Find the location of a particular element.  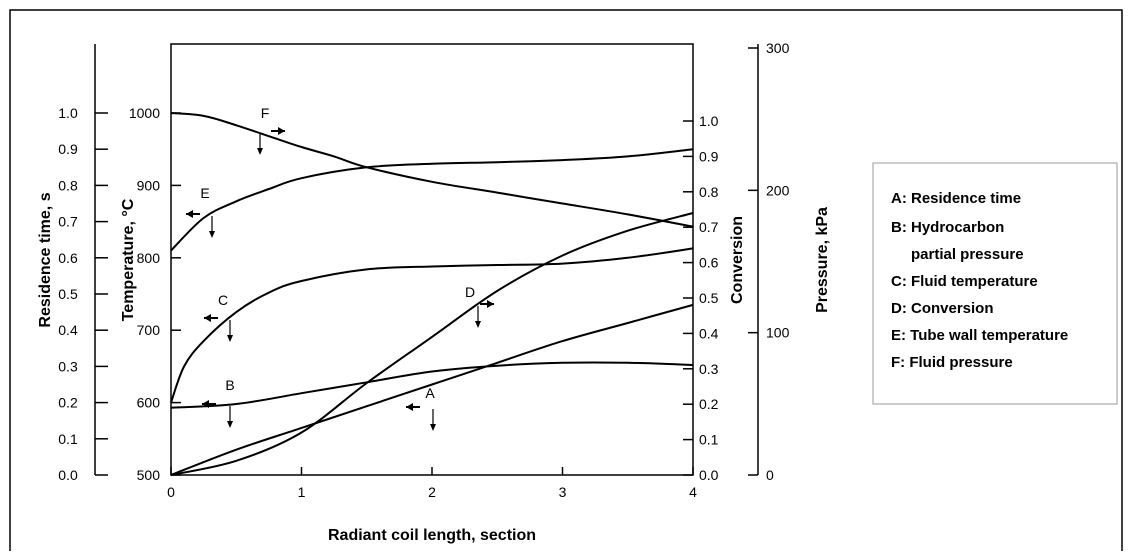

conversion-tick-label: 0.9 is located at coordinates (709, 156).